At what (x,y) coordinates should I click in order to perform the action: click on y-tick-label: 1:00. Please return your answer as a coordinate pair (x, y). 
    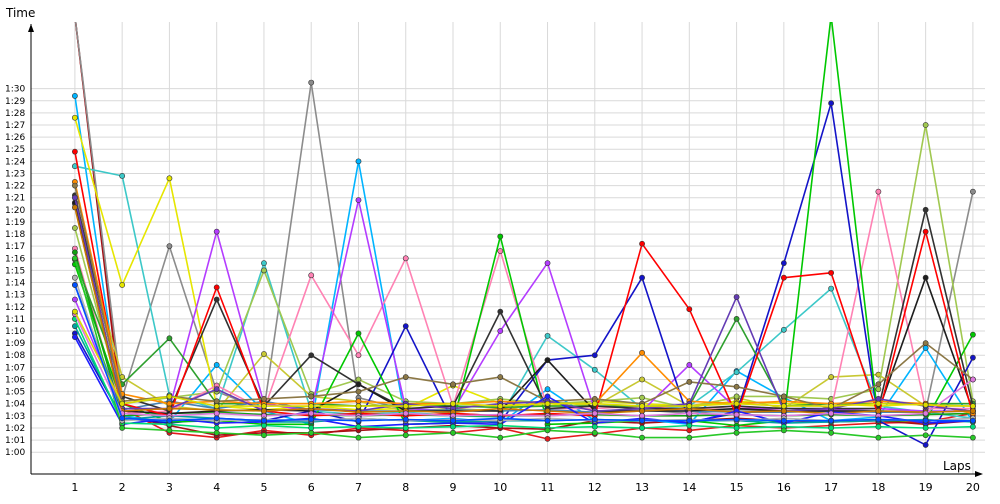
    Looking at the image, I should click on (15, 453).